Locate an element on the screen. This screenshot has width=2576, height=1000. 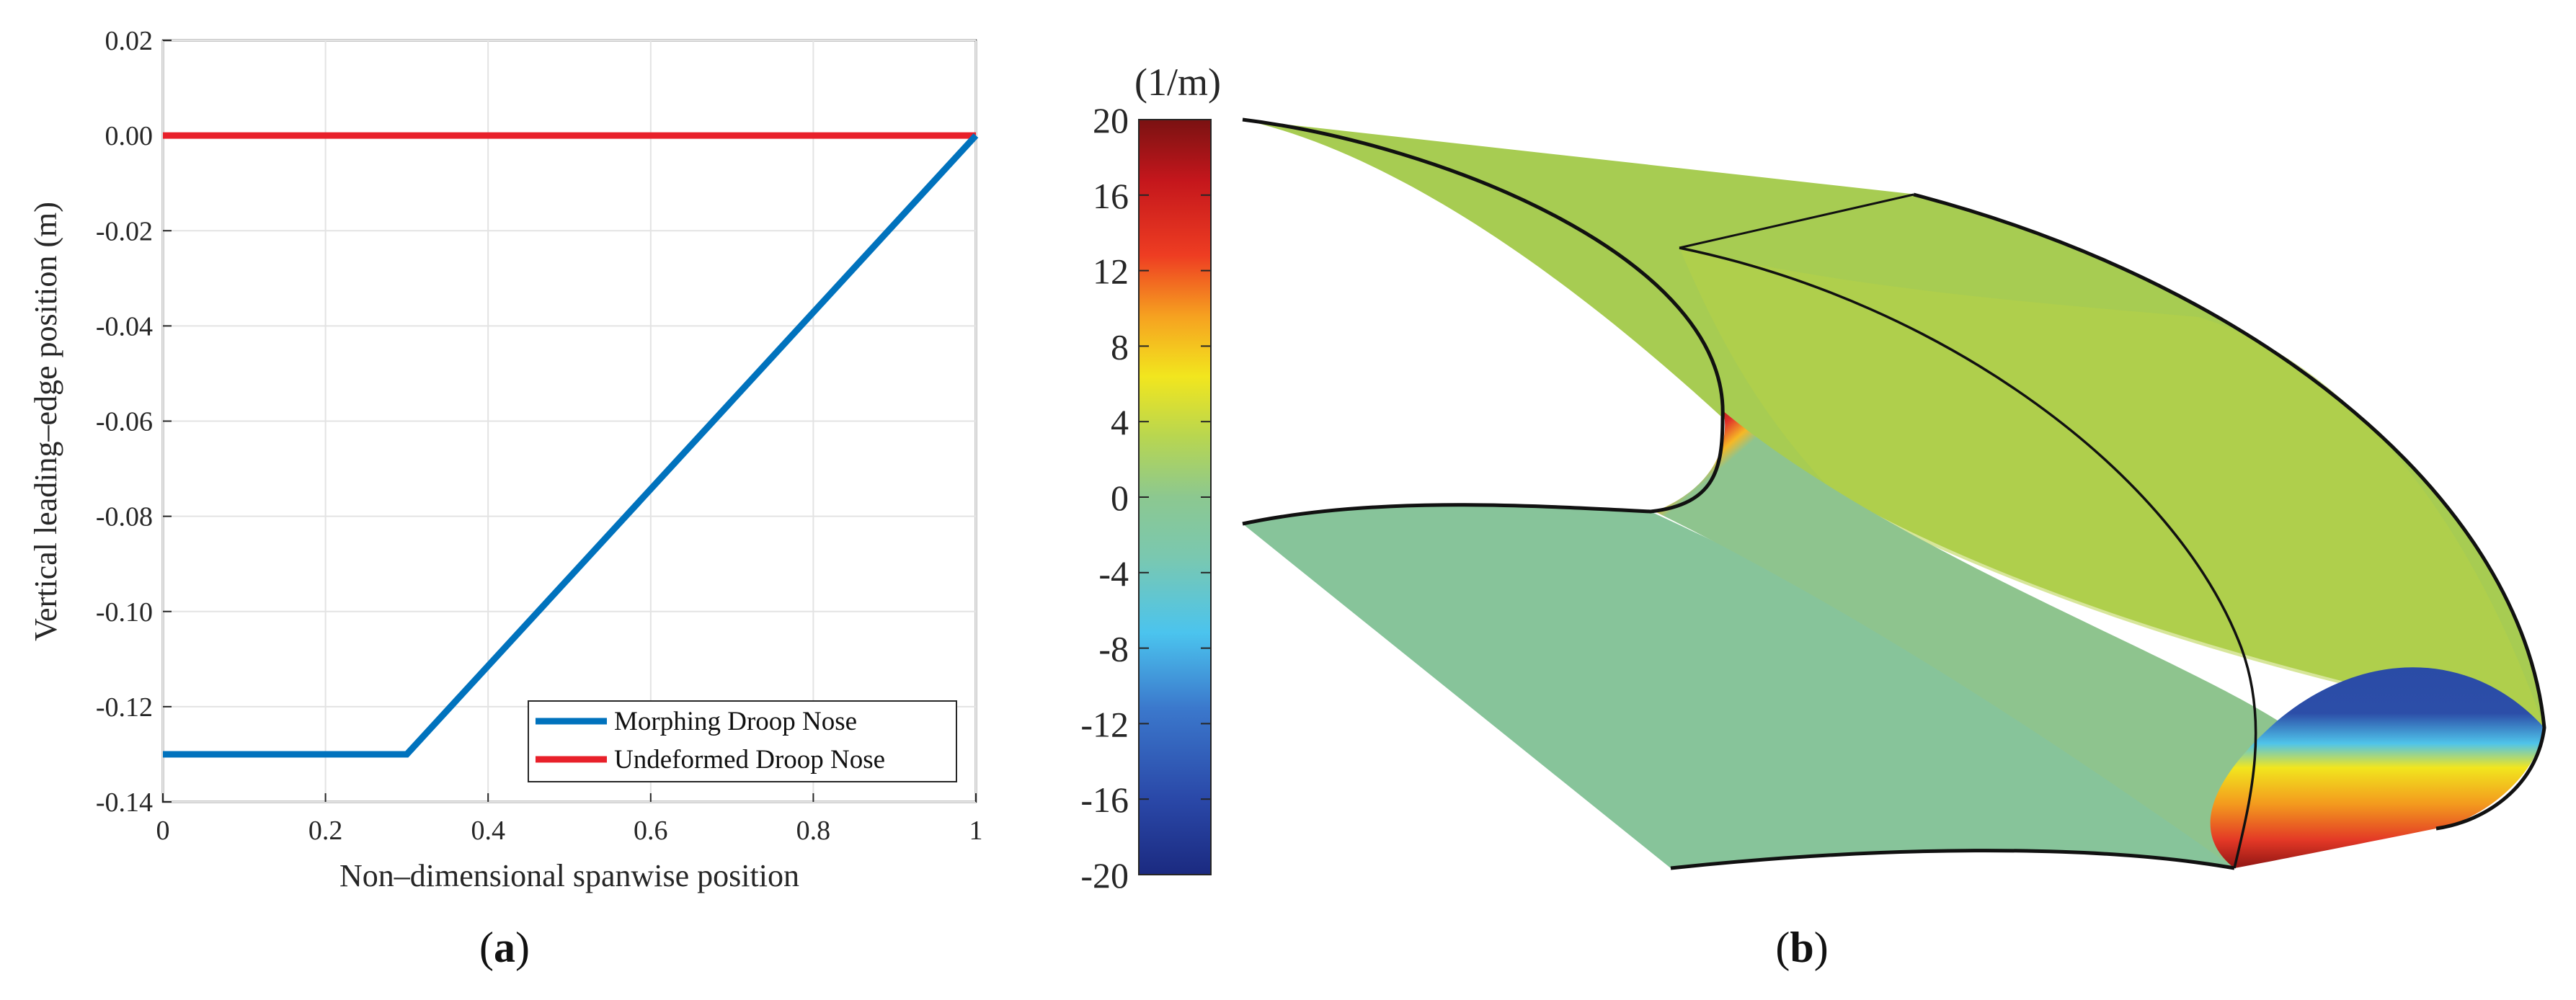
legend-label-morphing: Morphing Droop Nose is located at coordinates (735, 721).